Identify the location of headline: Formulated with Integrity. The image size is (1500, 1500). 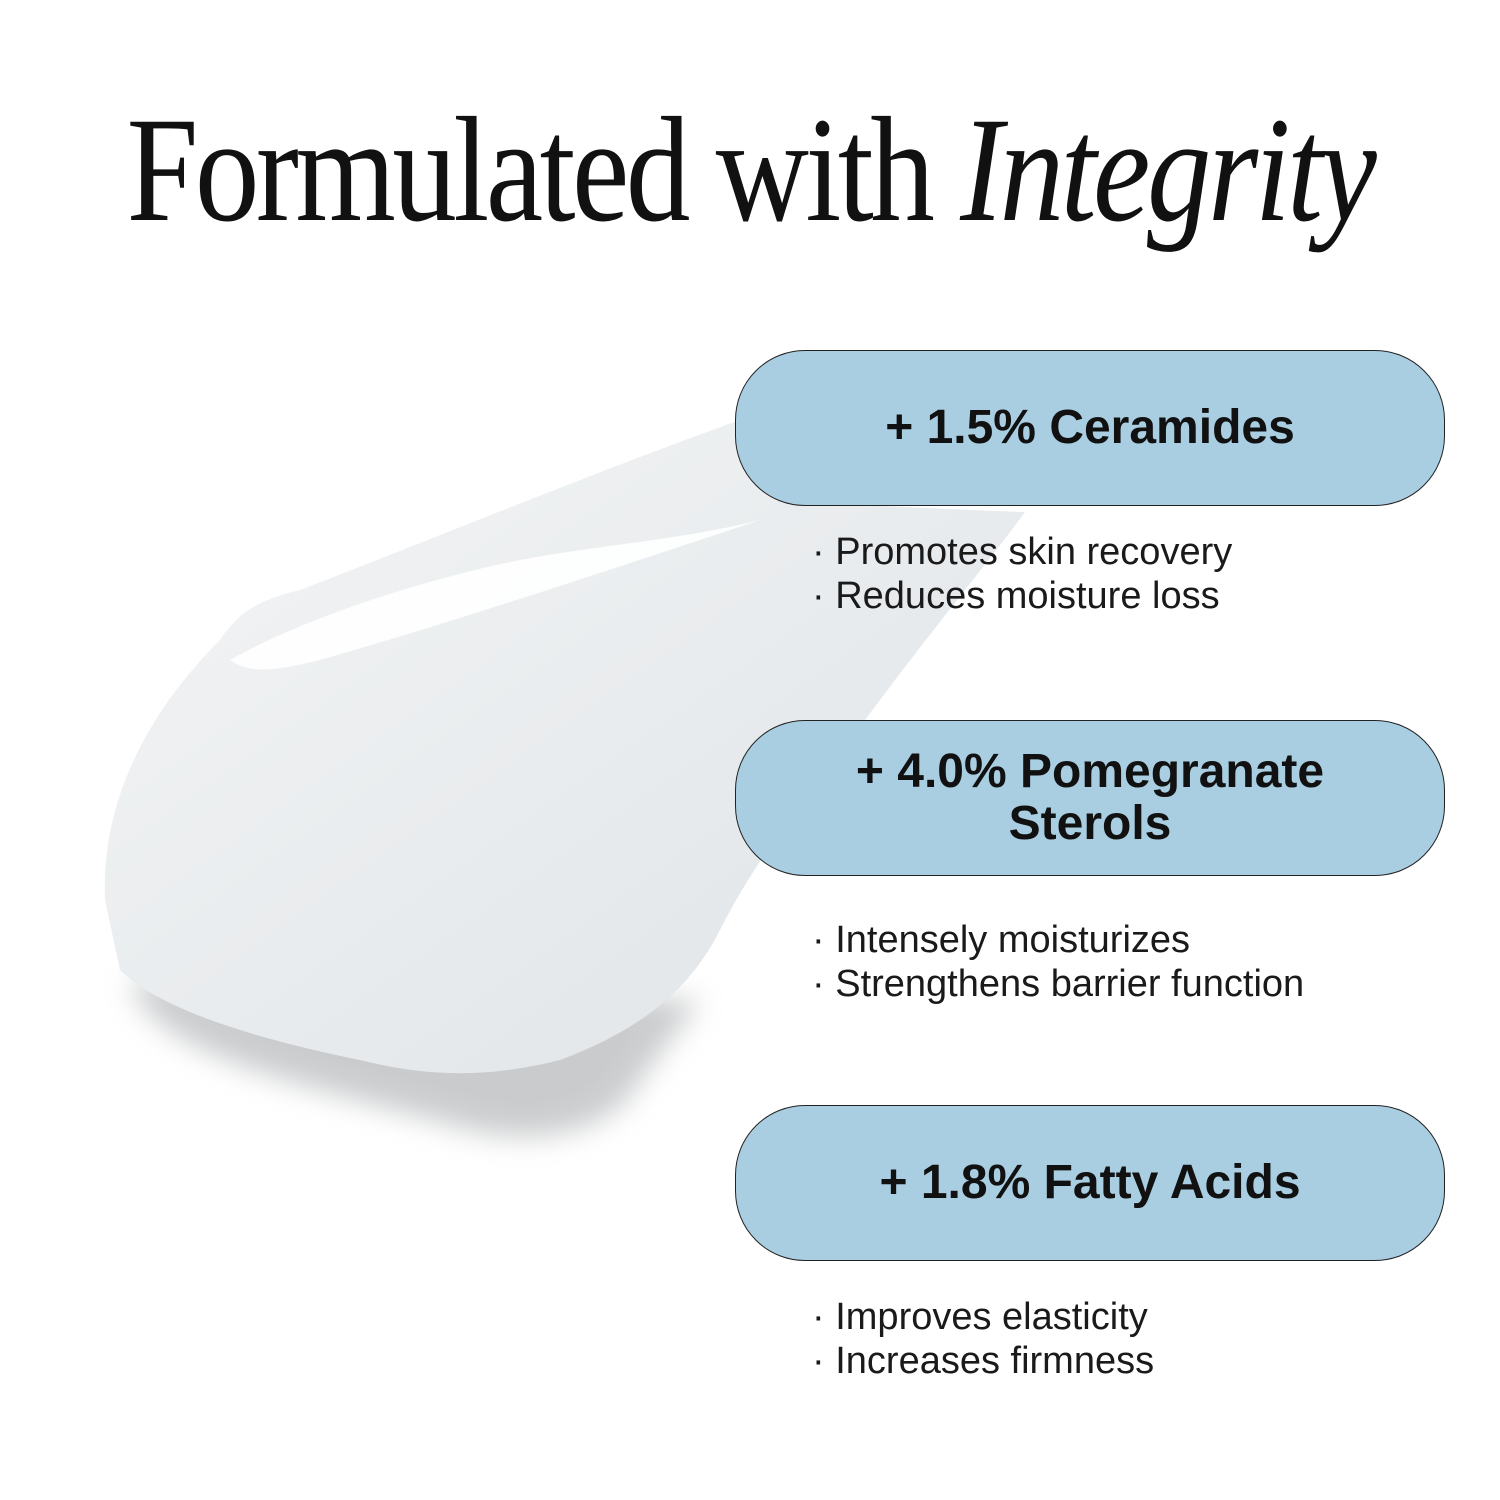
(750, 170).